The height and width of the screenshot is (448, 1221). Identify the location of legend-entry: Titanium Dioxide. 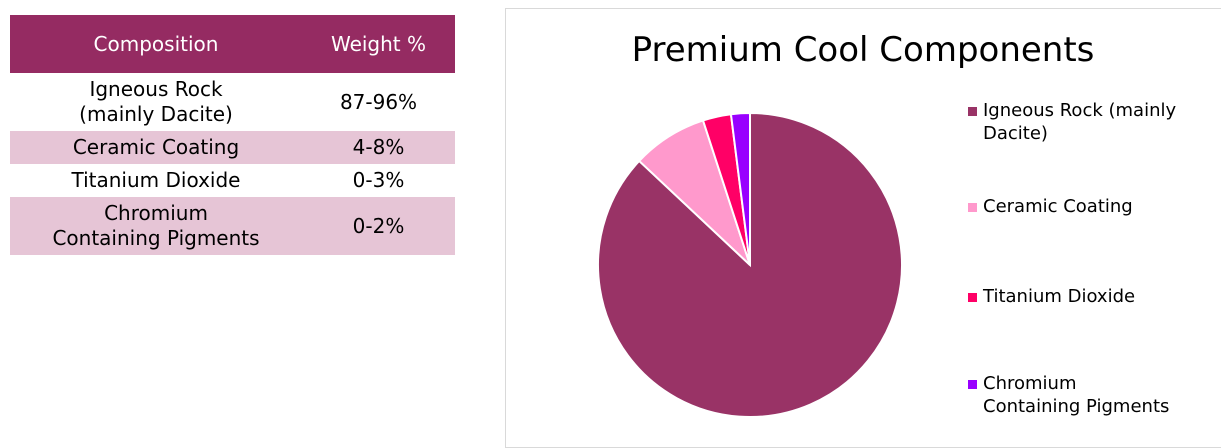
(1051, 296).